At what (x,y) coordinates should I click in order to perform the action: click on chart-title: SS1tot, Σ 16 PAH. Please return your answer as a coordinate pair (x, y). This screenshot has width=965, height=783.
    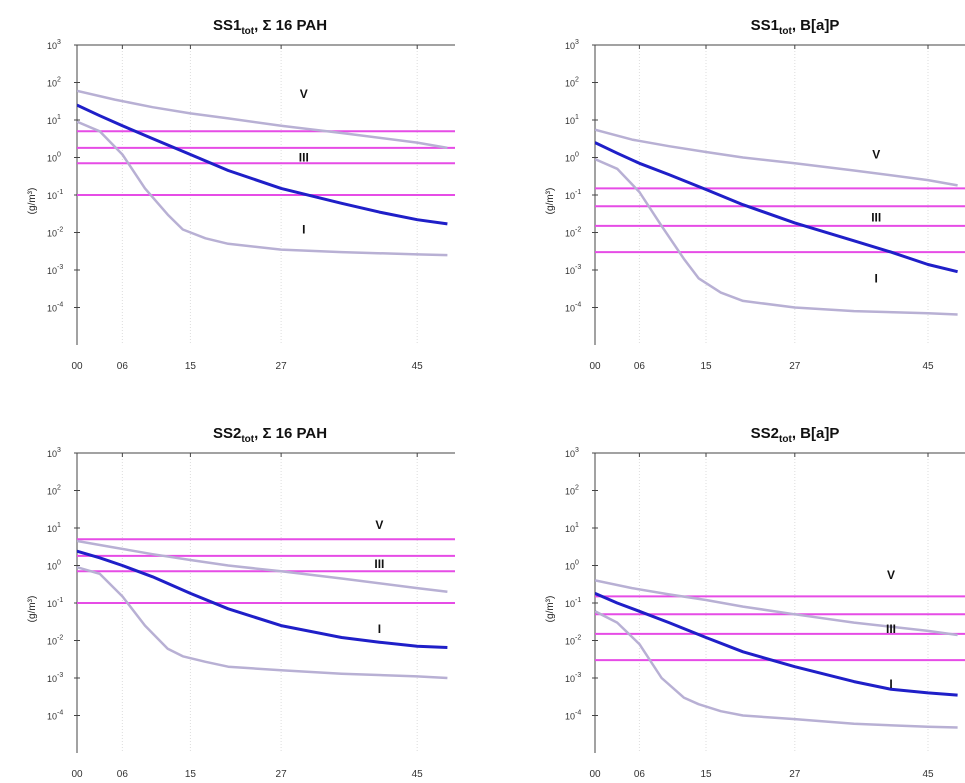
    Looking at the image, I should click on (270, 27).